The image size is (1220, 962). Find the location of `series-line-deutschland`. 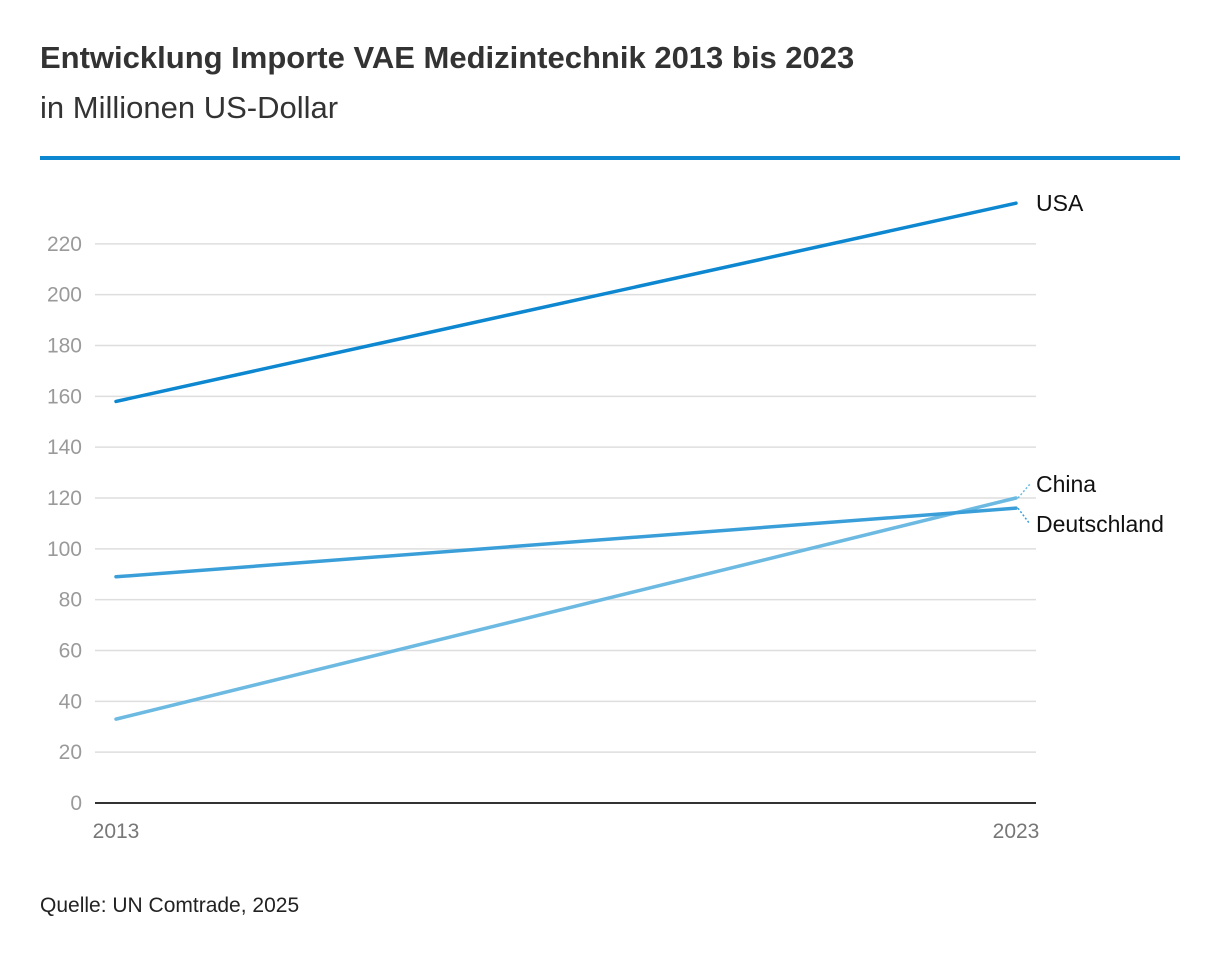

series-line-deutschland is located at coordinates (566, 542).